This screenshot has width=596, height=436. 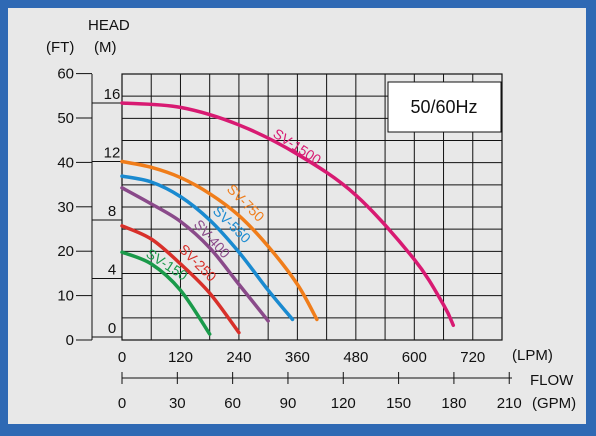 I want to click on m-tick-label: 8, so click(x=112, y=211).